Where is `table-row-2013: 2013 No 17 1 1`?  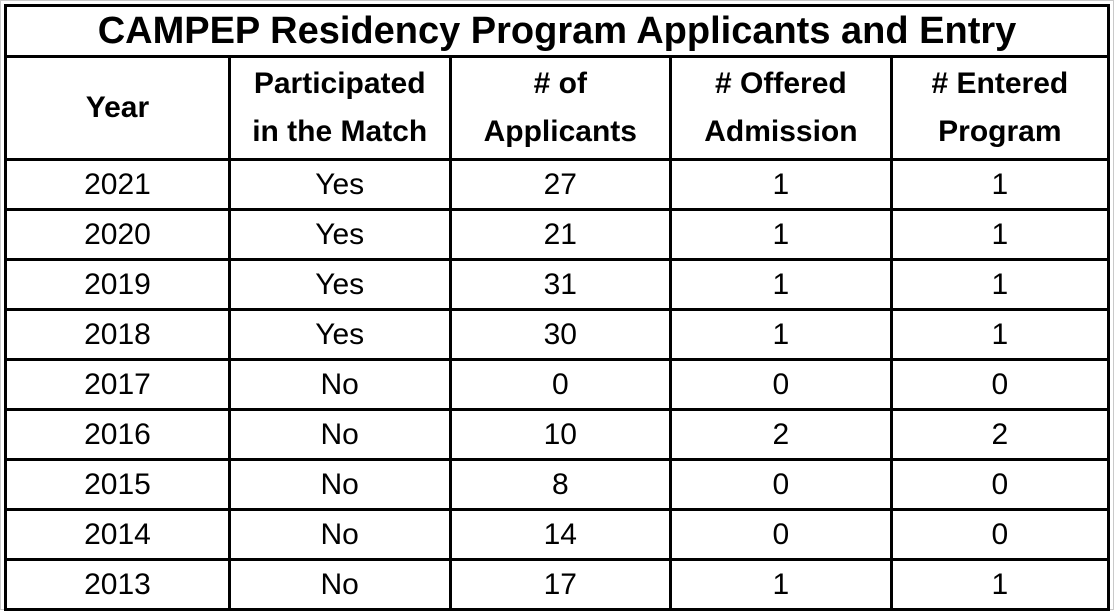
table-row-2013: 2013 No 17 1 1 is located at coordinates (557, 584).